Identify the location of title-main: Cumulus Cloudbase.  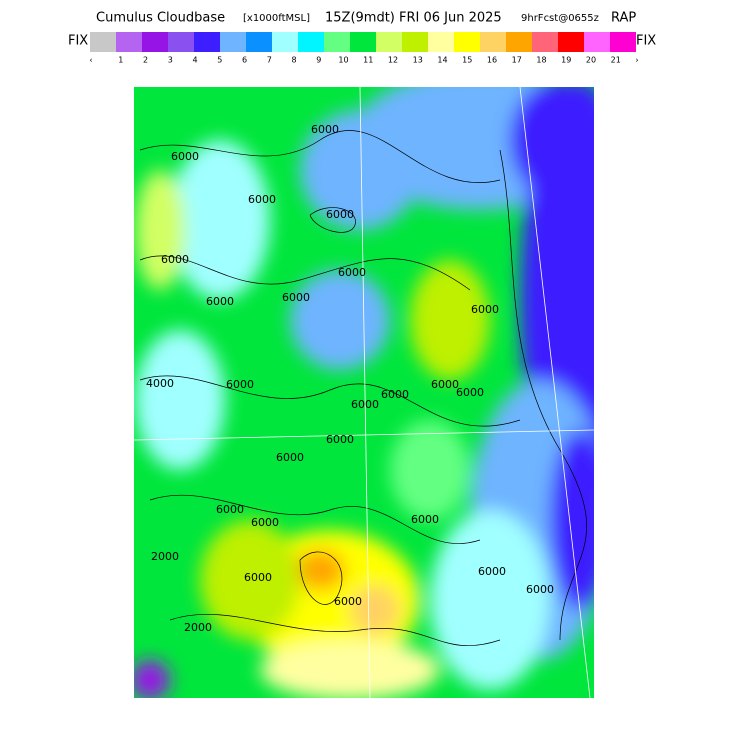
(160, 18).